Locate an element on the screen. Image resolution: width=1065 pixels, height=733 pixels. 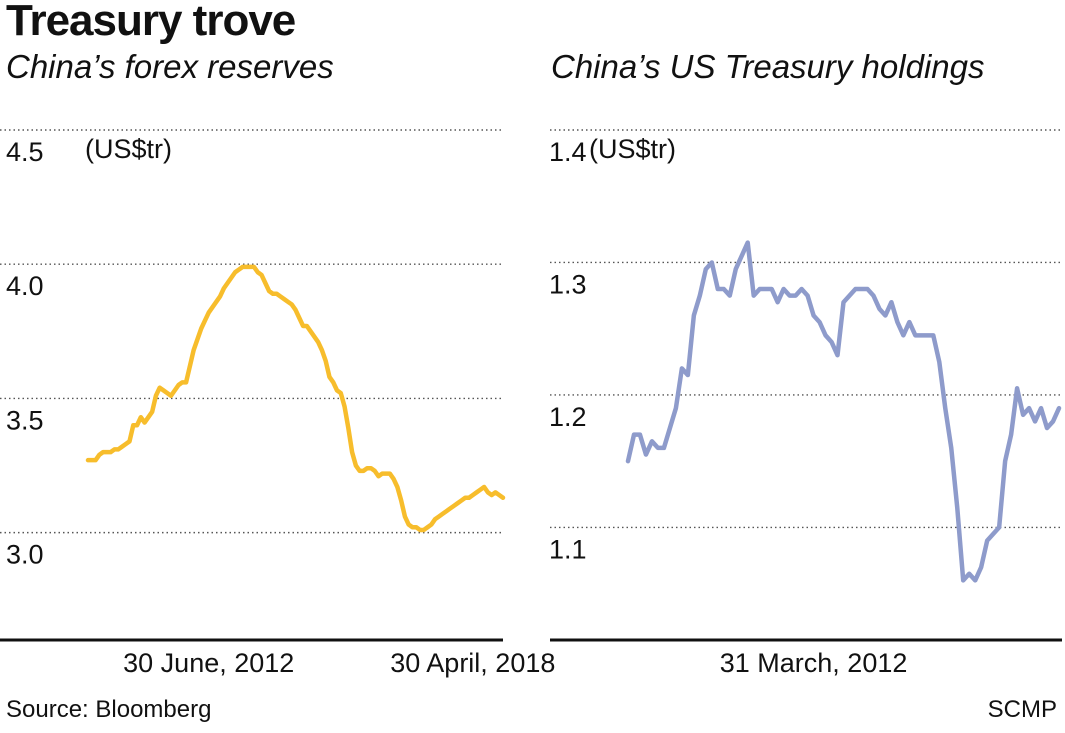
treasury-y-tick-label: 1.1 is located at coordinates (568, 549).